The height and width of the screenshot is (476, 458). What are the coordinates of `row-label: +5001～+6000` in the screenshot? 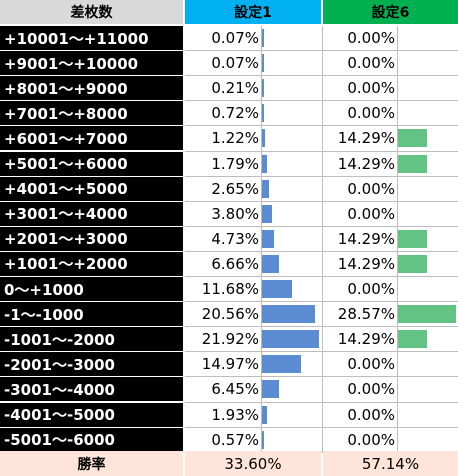 It's located at (91, 163).